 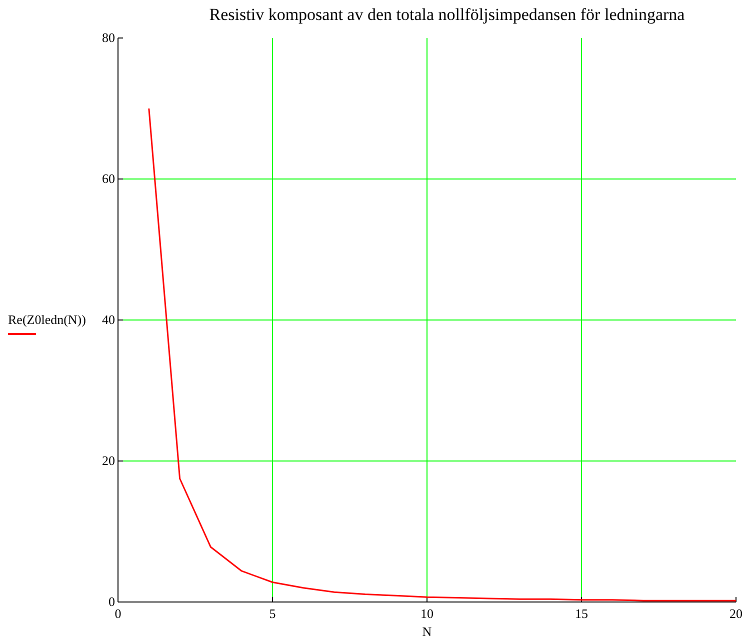 What do you see at coordinates (108, 319) in the screenshot?
I see `y-tick-label: 40` at bounding box center [108, 319].